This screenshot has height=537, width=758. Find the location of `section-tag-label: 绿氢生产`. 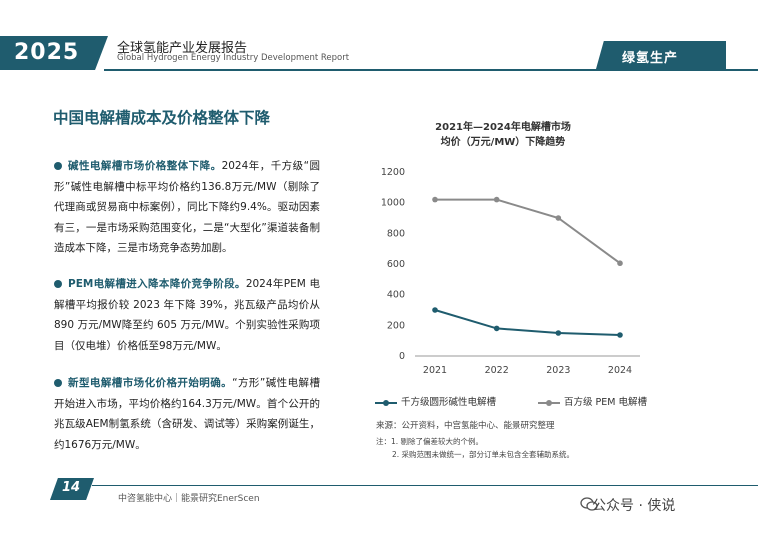

section-tag-label: 绿氢生产 is located at coordinates (650, 58).